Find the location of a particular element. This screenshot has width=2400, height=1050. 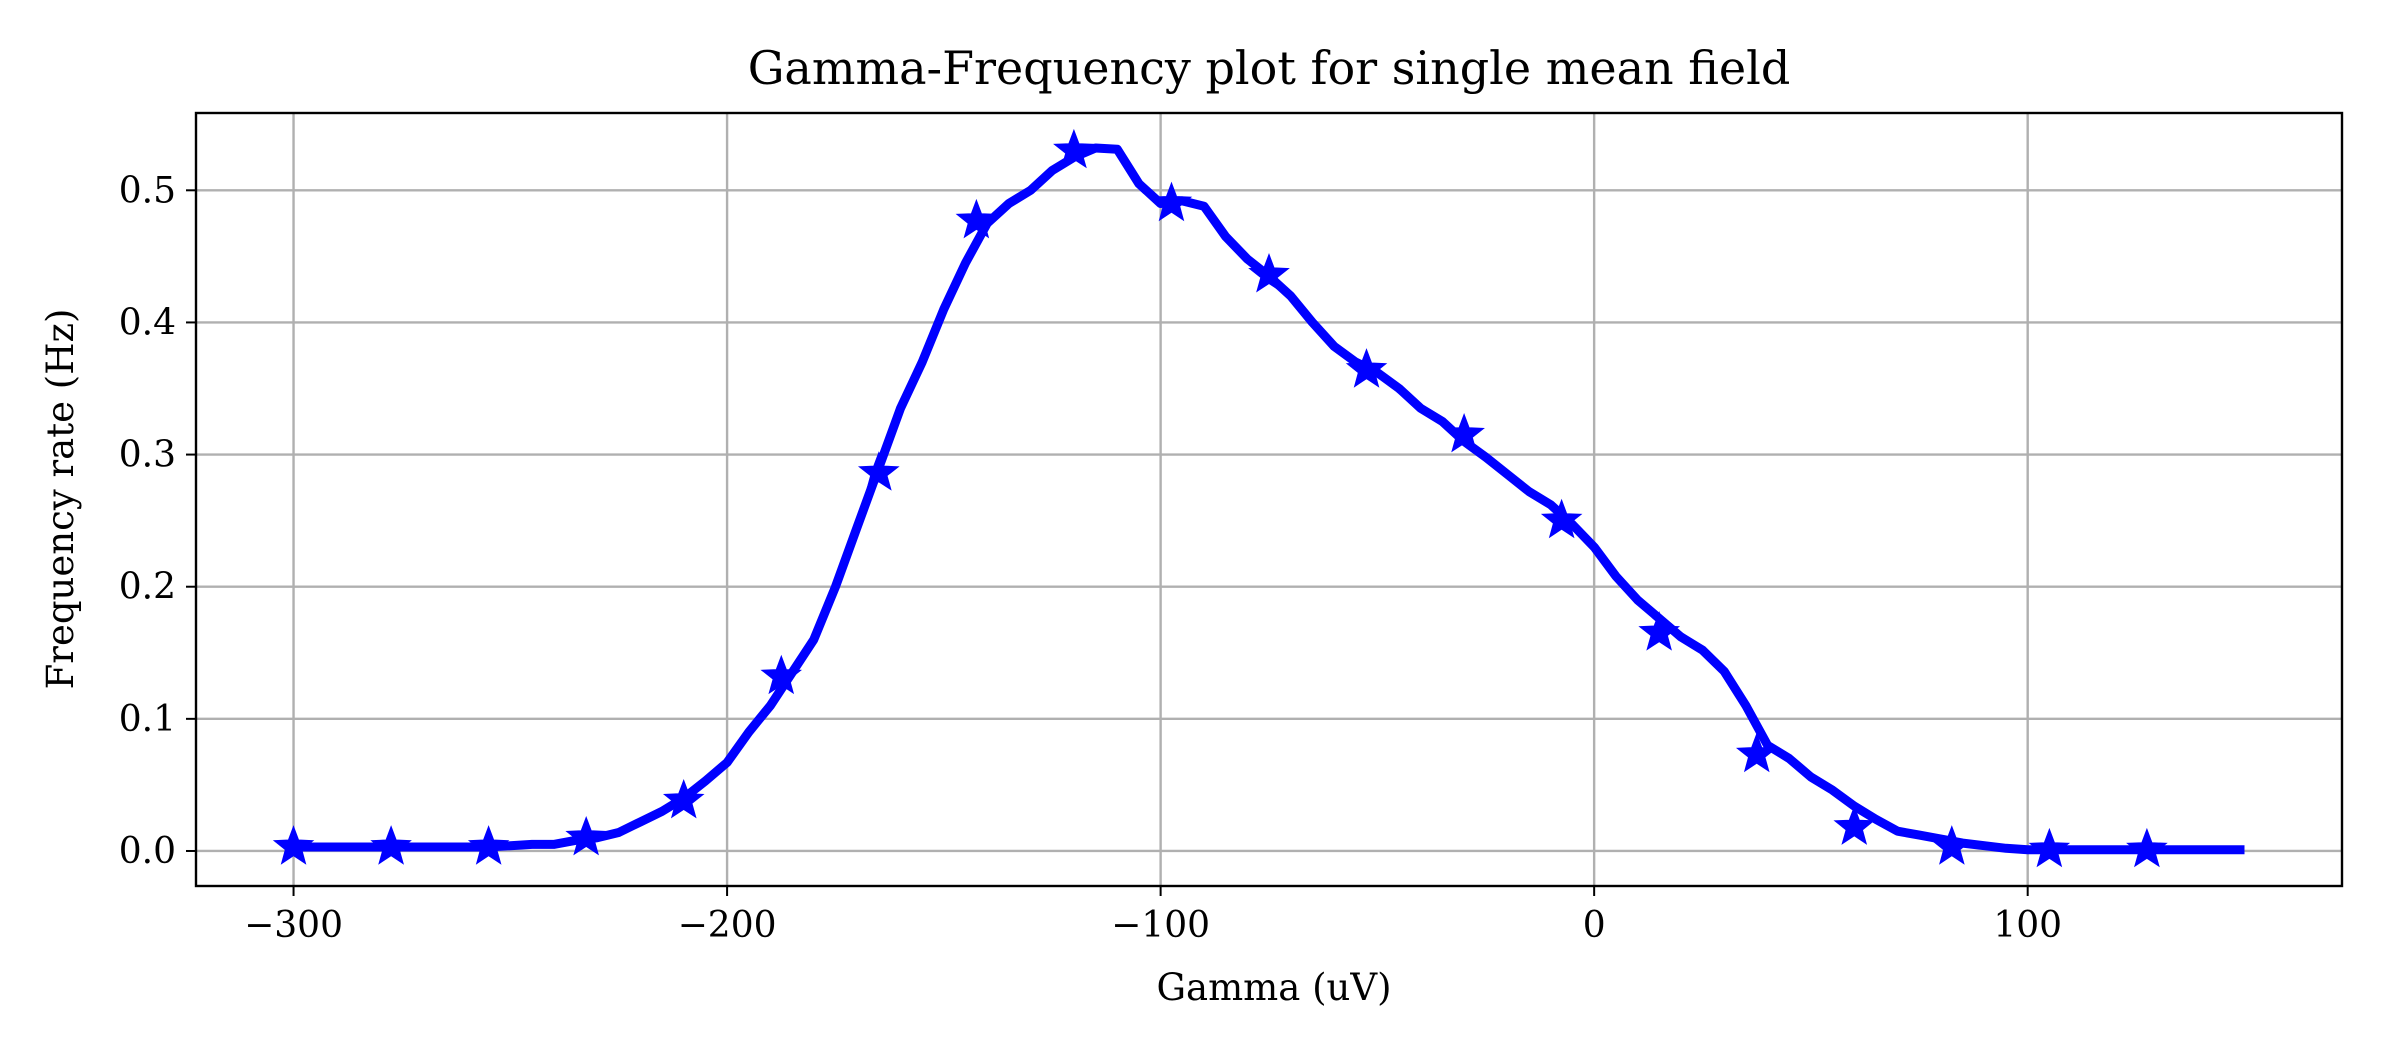

x-tick-label: 0 is located at coordinates (1594, 925).